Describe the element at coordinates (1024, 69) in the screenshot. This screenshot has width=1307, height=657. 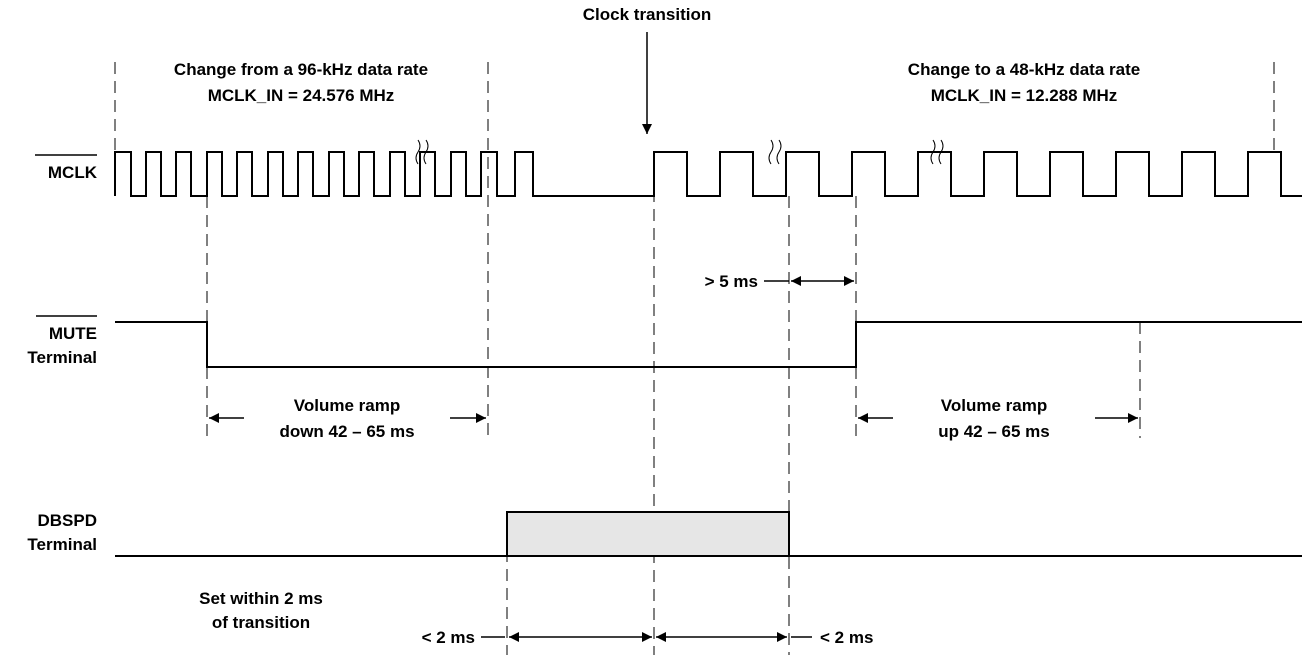
I see `change-to-line1: Change to a 48-kHz data rate` at that location.